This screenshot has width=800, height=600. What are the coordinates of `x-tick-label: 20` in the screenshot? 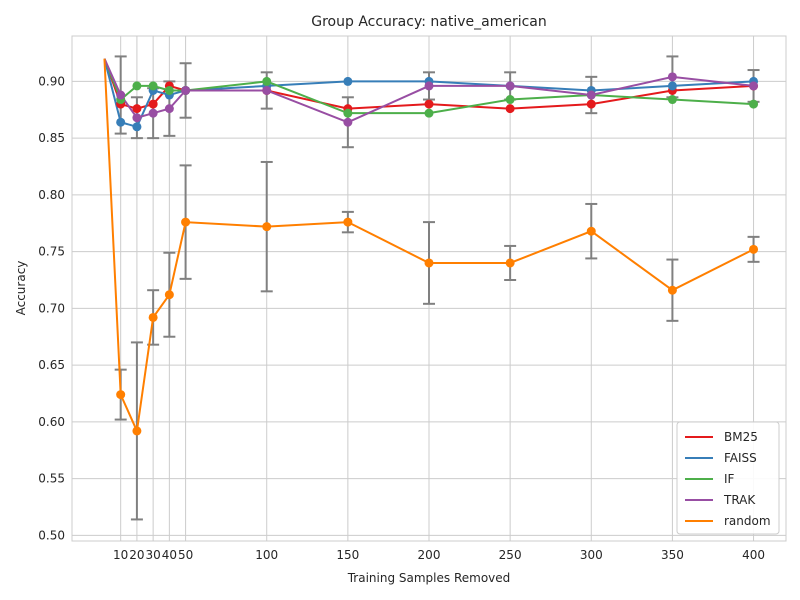 It's located at (136, 555).